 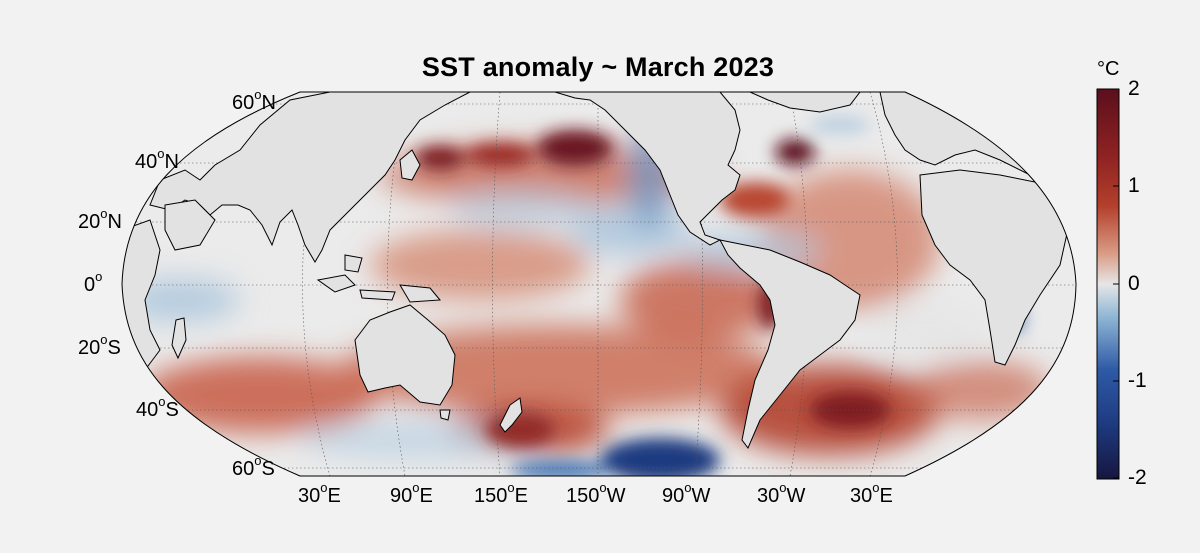 What do you see at coordinates (686, 493) in the screenshot?
I see `lon-label: 90oW` at bounding box center [686, 493].